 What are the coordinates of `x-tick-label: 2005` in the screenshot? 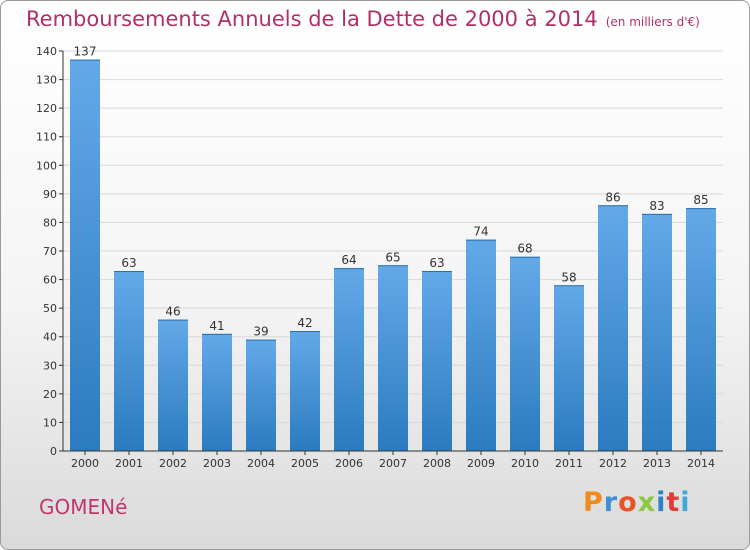 It's located at (305, 463).